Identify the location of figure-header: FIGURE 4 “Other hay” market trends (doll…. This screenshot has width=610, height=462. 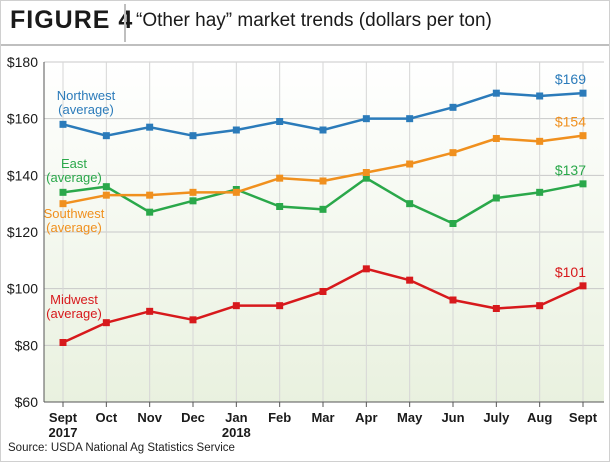
(305, 23).